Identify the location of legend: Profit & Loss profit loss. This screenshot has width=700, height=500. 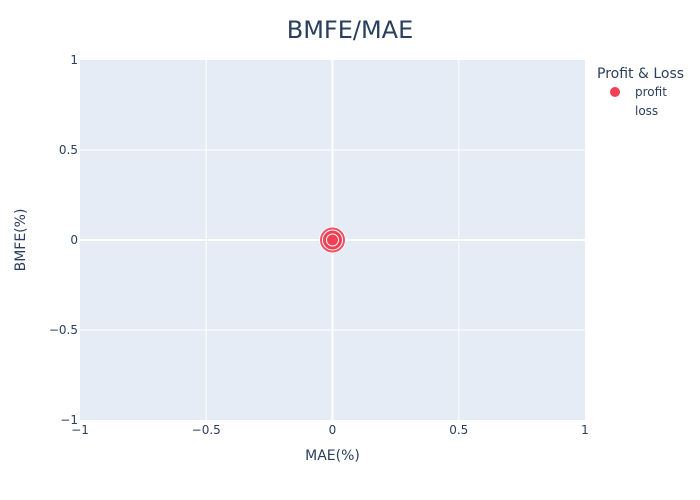
(640, 92).